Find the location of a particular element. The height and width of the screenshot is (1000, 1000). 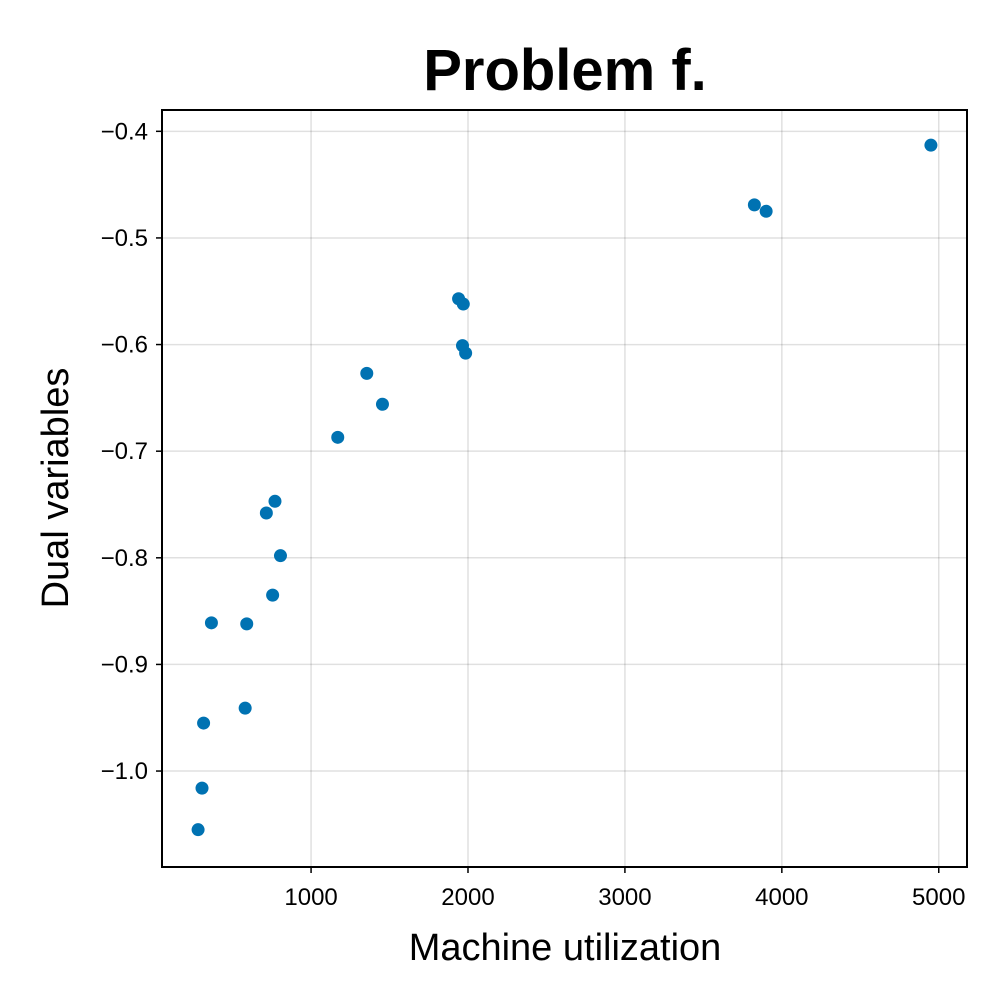

y-tick-label: −0.5 is located at coordinates (124, 238).